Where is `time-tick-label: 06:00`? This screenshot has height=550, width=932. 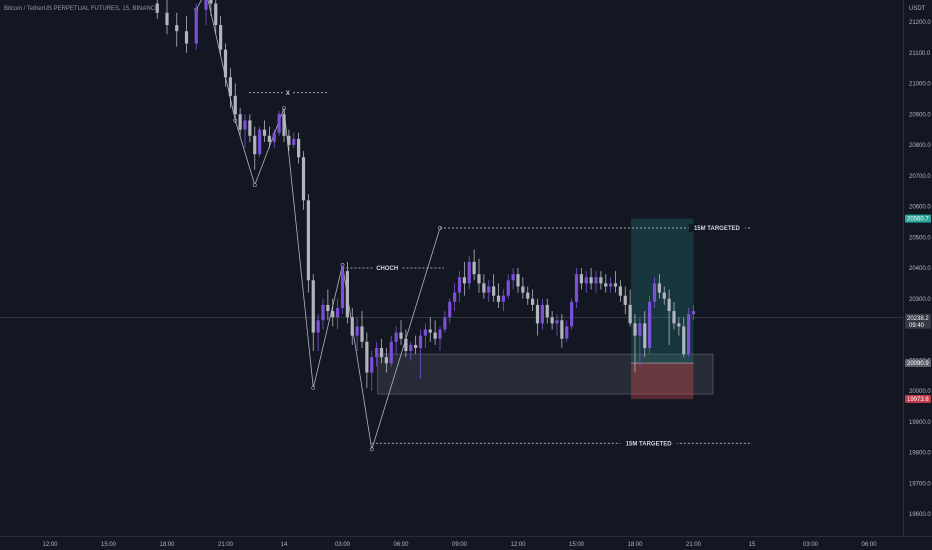 time-tick-label: 06:00 is located at coordinates (401, 545).